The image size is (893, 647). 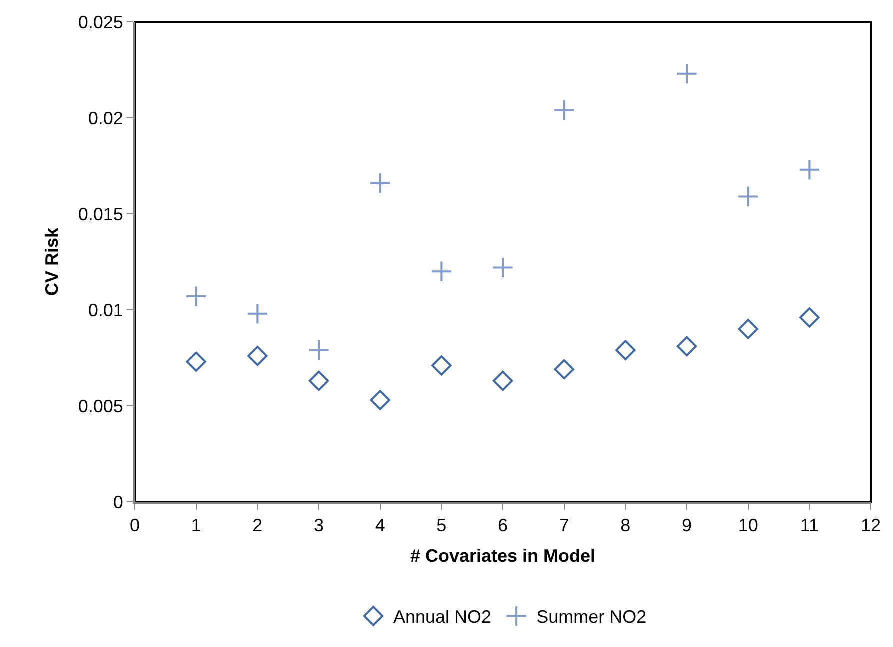 What do you see at coordinates (564, 526) in the screenshot?
I see `x-tick-label: 7` at bounding box center [564, 526].